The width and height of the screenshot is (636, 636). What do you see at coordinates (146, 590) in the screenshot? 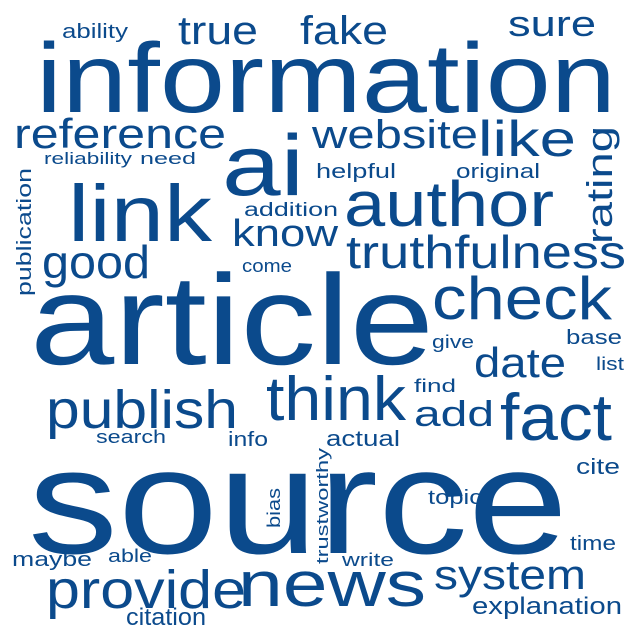
I see `word-provide: provide` at bounding box center [146, 590].